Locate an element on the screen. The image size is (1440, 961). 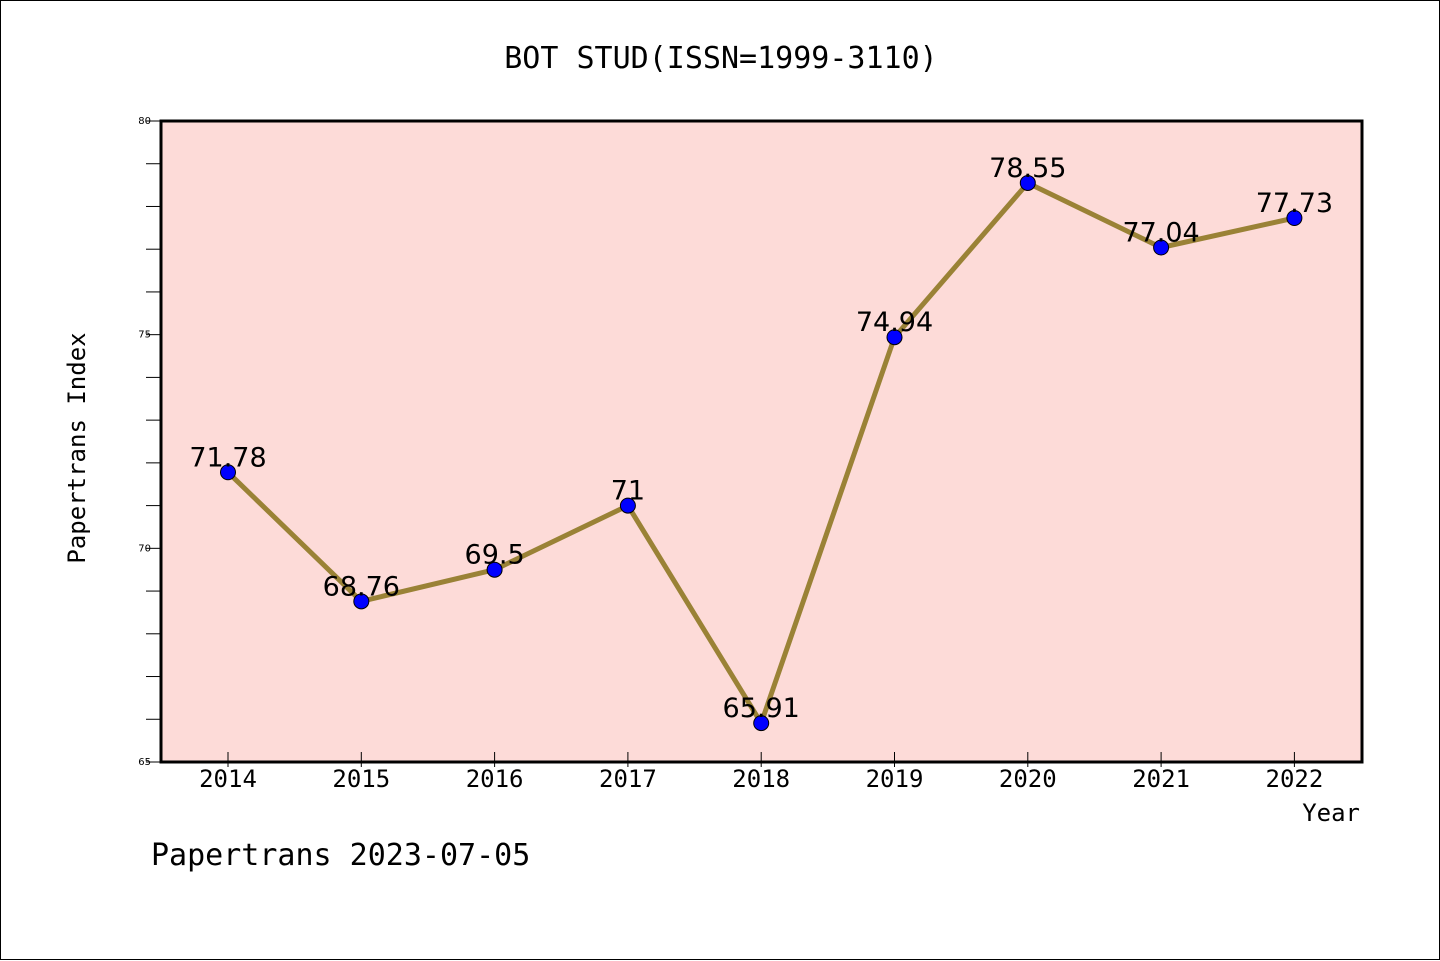
data-label: 71.78 is located at coordinates (227, 457).